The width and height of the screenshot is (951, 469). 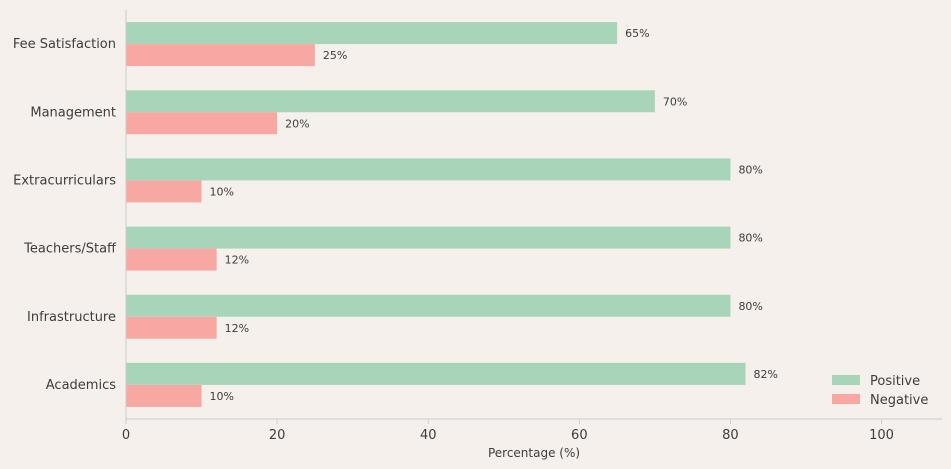 I want to click on value-label-negative-infrastructure: 12%, so click(x=237, y=328).